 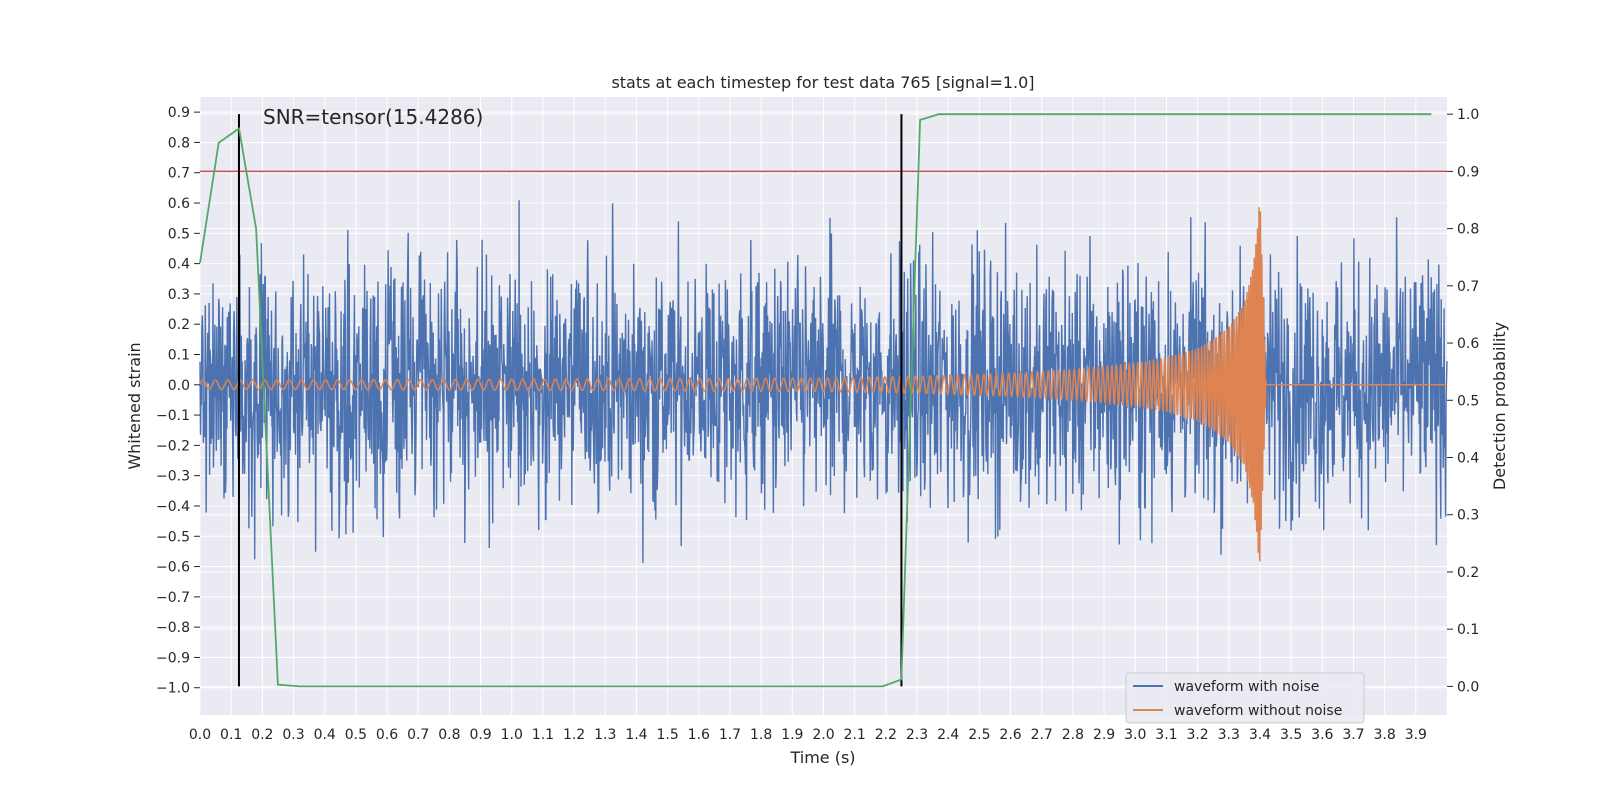 I want to click on x-tick-label: 0.8, so click(x=449, y=735).